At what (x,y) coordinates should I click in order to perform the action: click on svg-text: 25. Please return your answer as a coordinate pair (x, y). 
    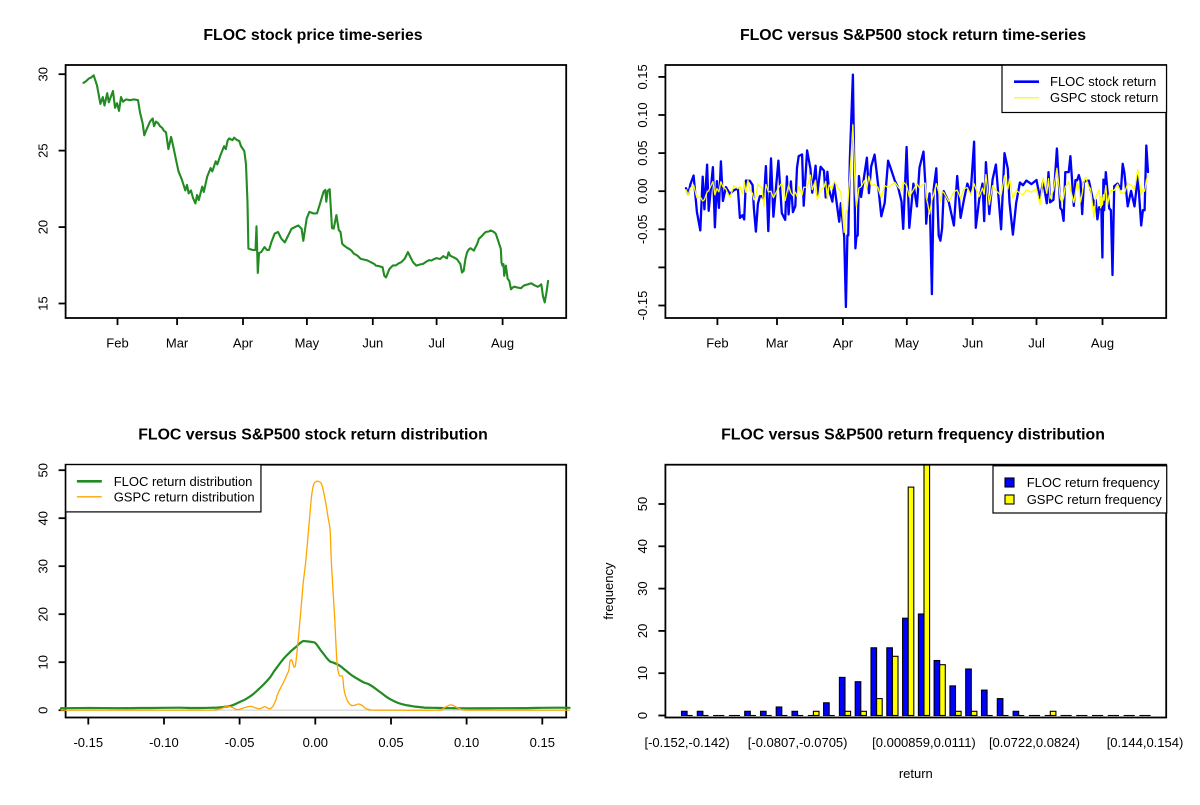
    Looking at the image, I should click on (42, 150).